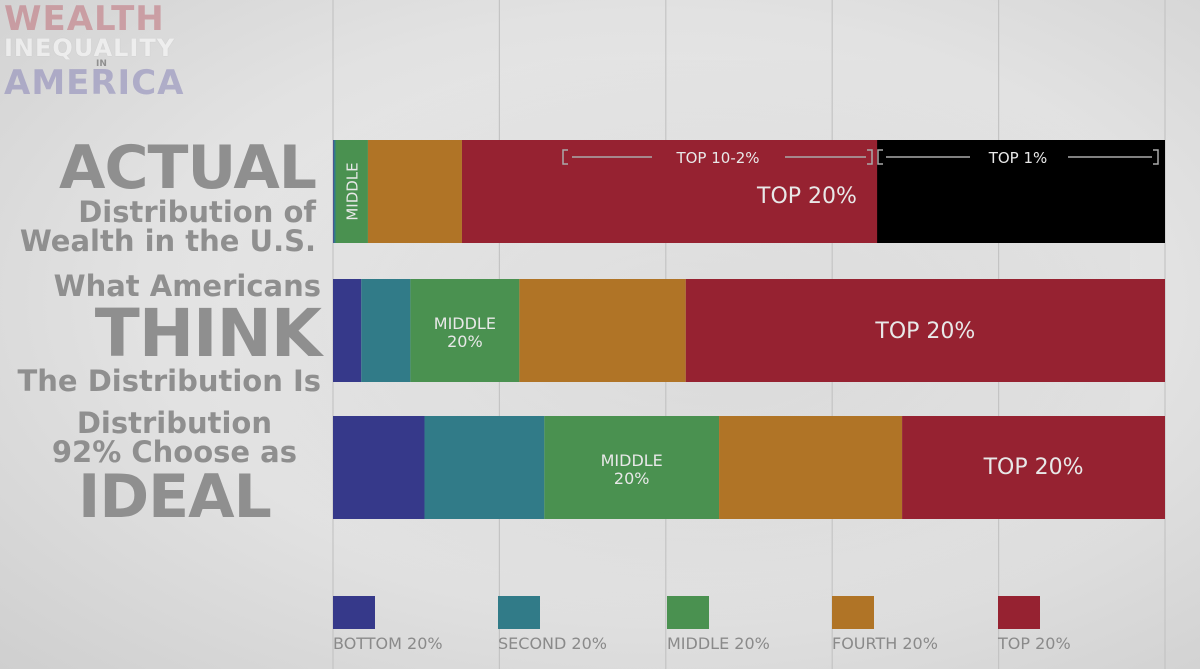 Image resolution: width=1200 pixels, height=669 pixels. I want to click on bar-label-ideal-top: TOP 20%, so click(1033, 467).